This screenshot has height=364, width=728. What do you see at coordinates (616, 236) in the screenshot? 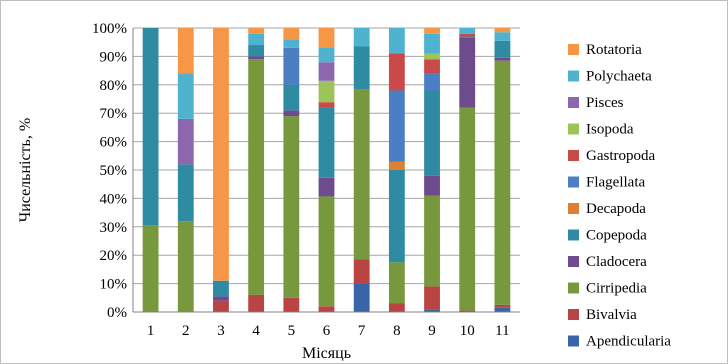
I see `legend-label: Copepoda` at bounding box center [616, 236].